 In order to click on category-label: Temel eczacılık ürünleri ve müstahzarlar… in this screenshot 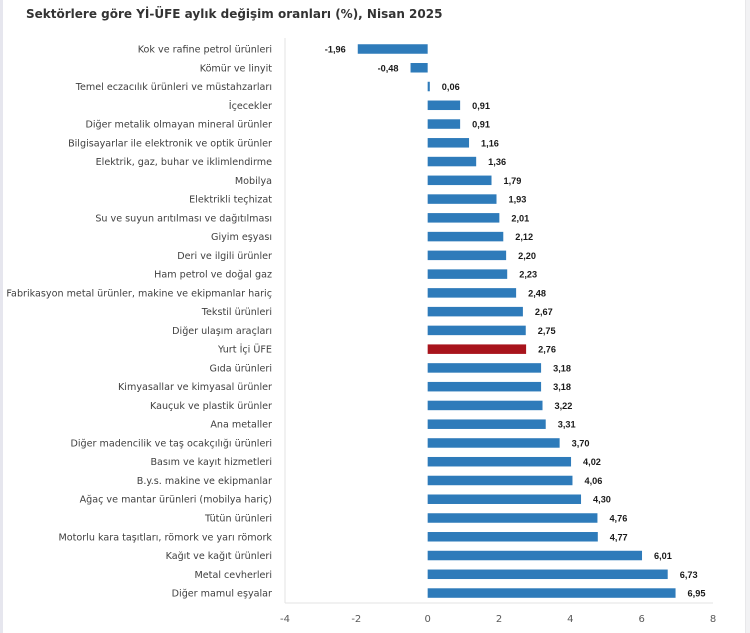, I will do `click(173, 87)`.